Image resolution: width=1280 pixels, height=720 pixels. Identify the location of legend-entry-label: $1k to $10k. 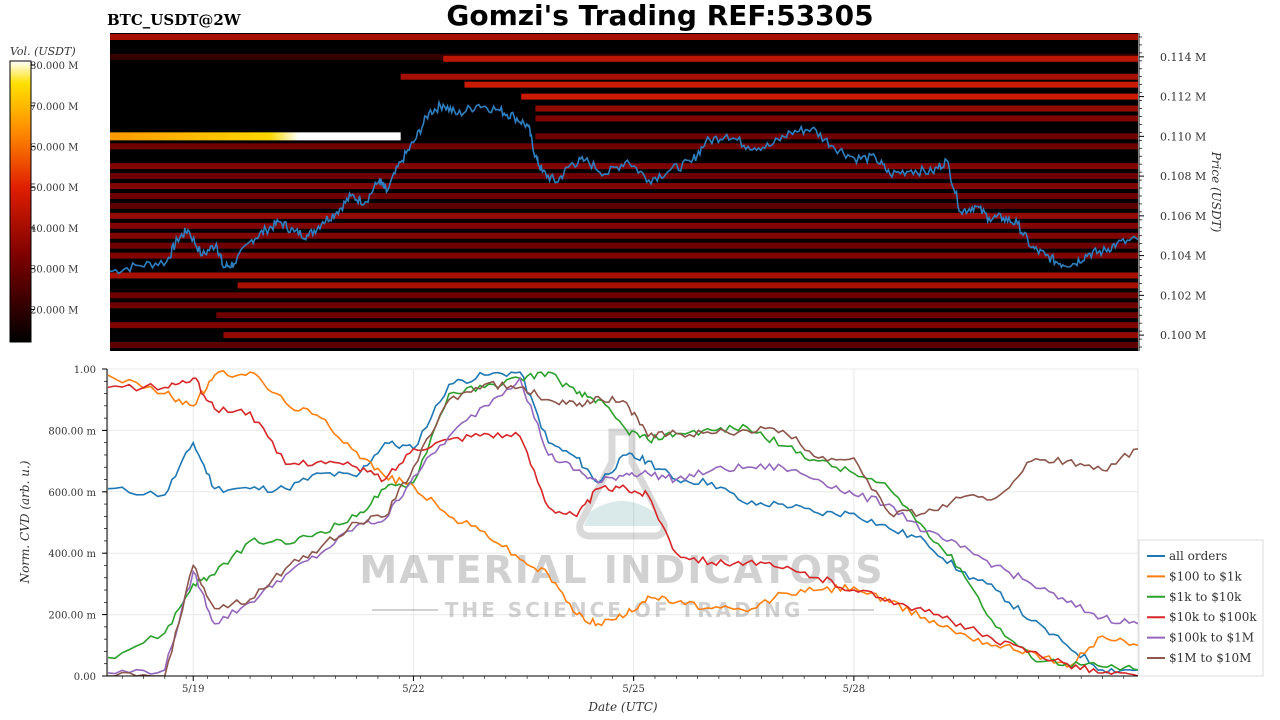
(1205, 597).